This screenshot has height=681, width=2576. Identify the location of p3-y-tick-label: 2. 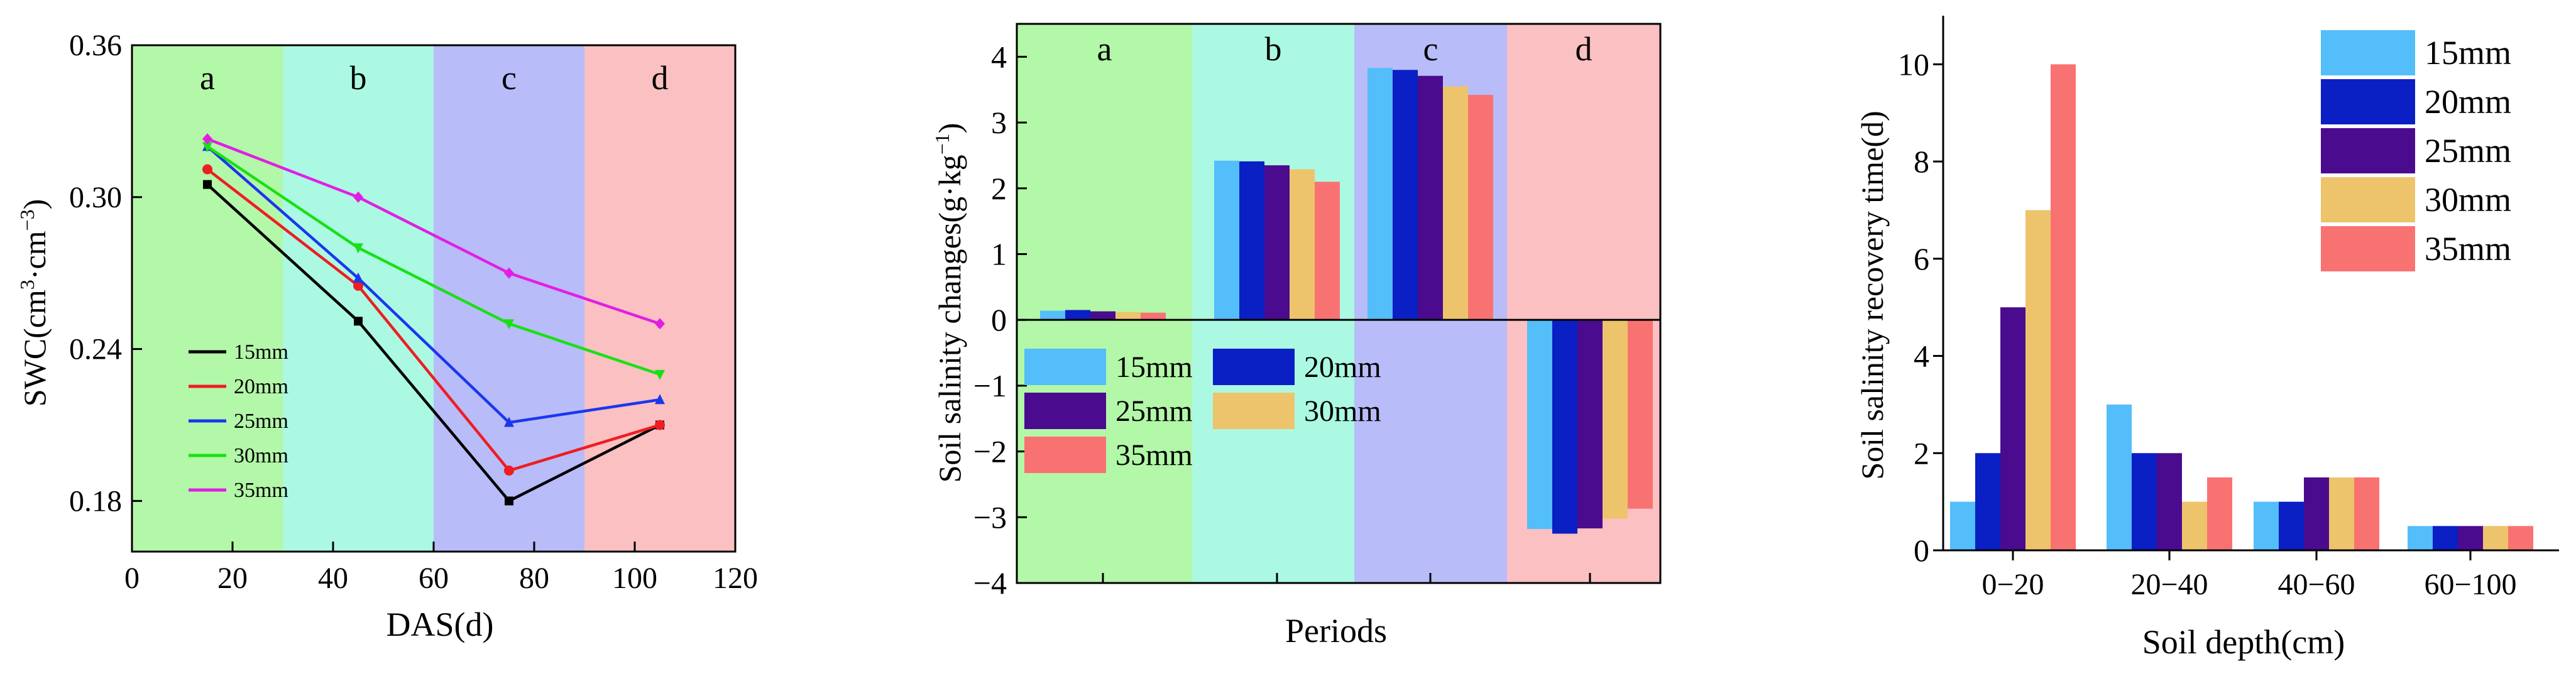
(1921, 453).